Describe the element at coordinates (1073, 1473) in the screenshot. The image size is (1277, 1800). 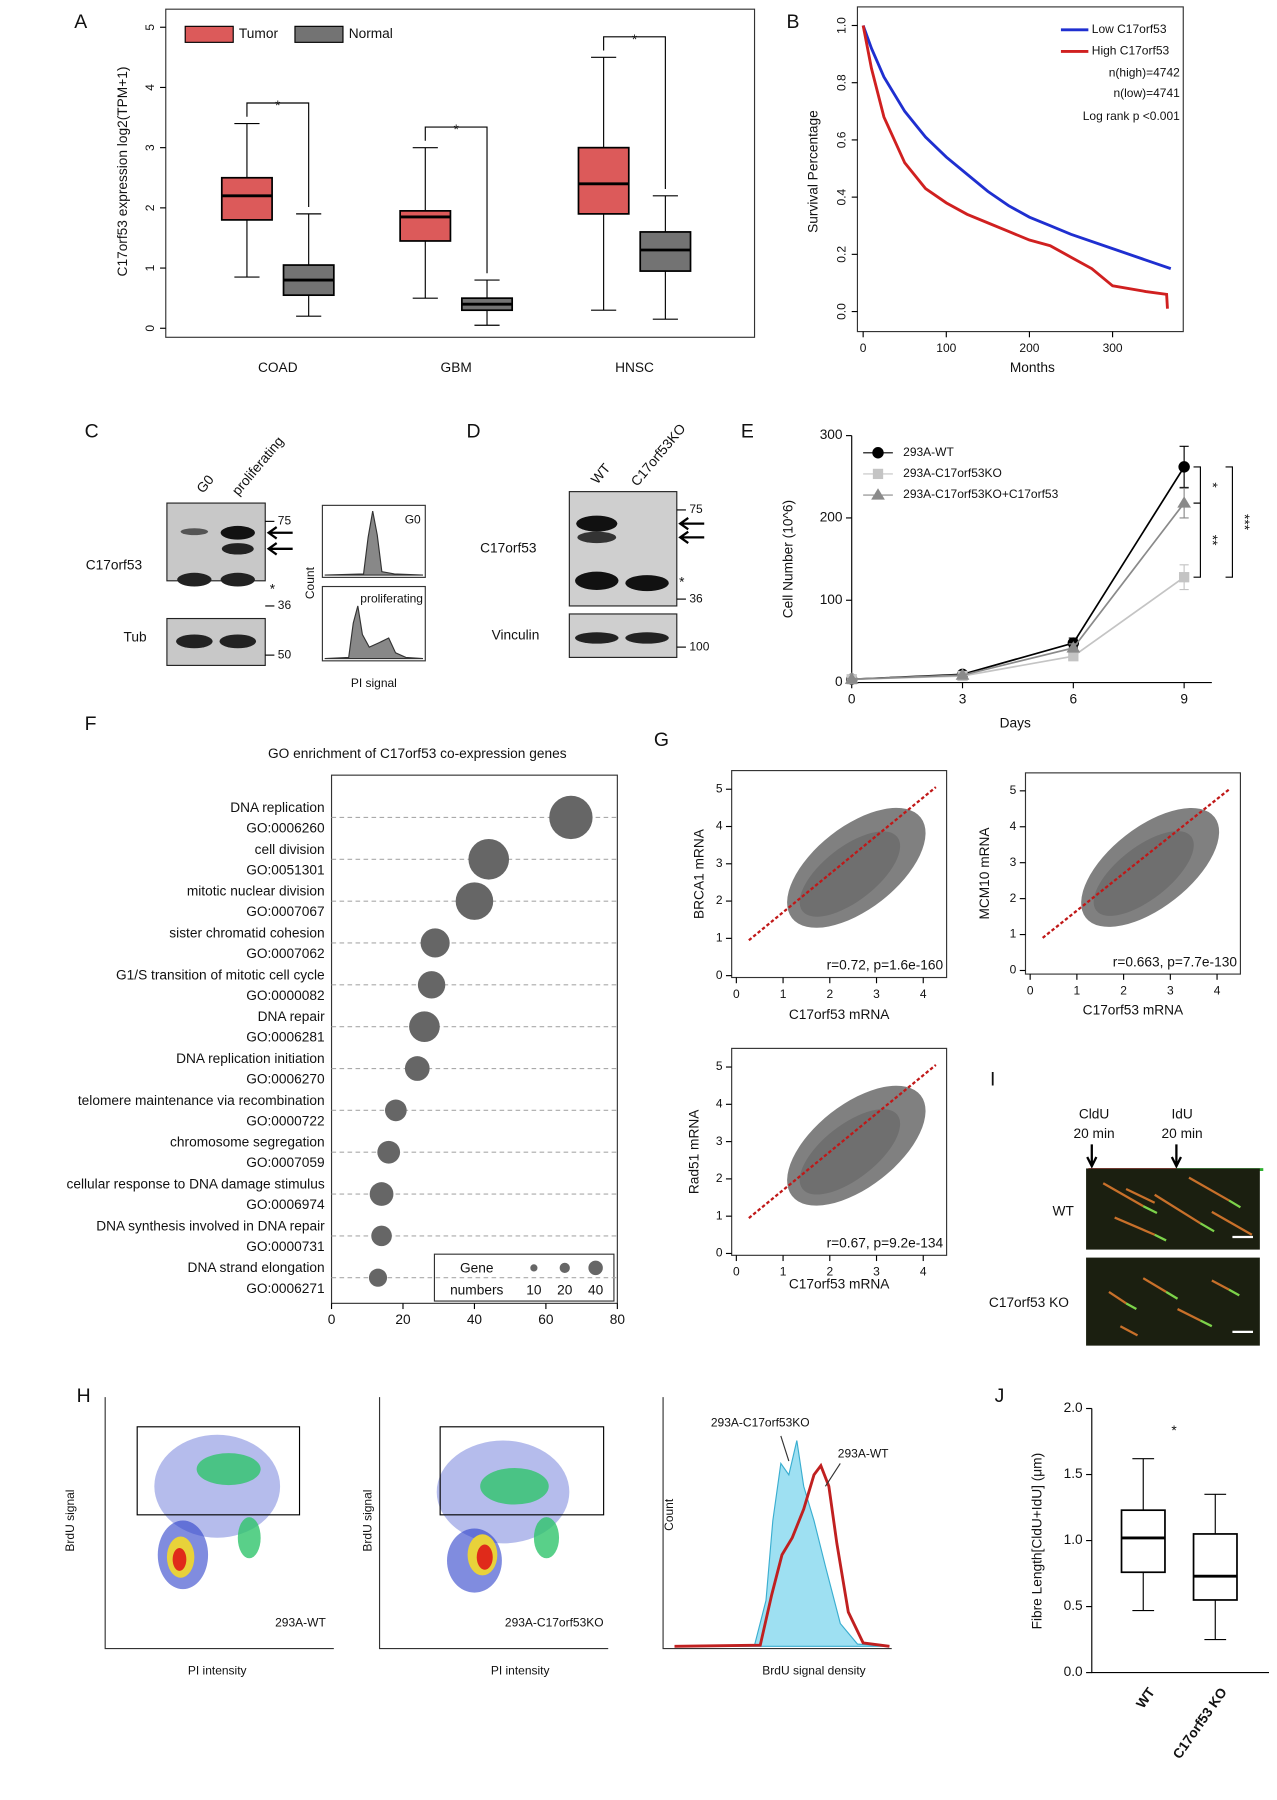
I see `y-tick-label: 1.5` at that location.